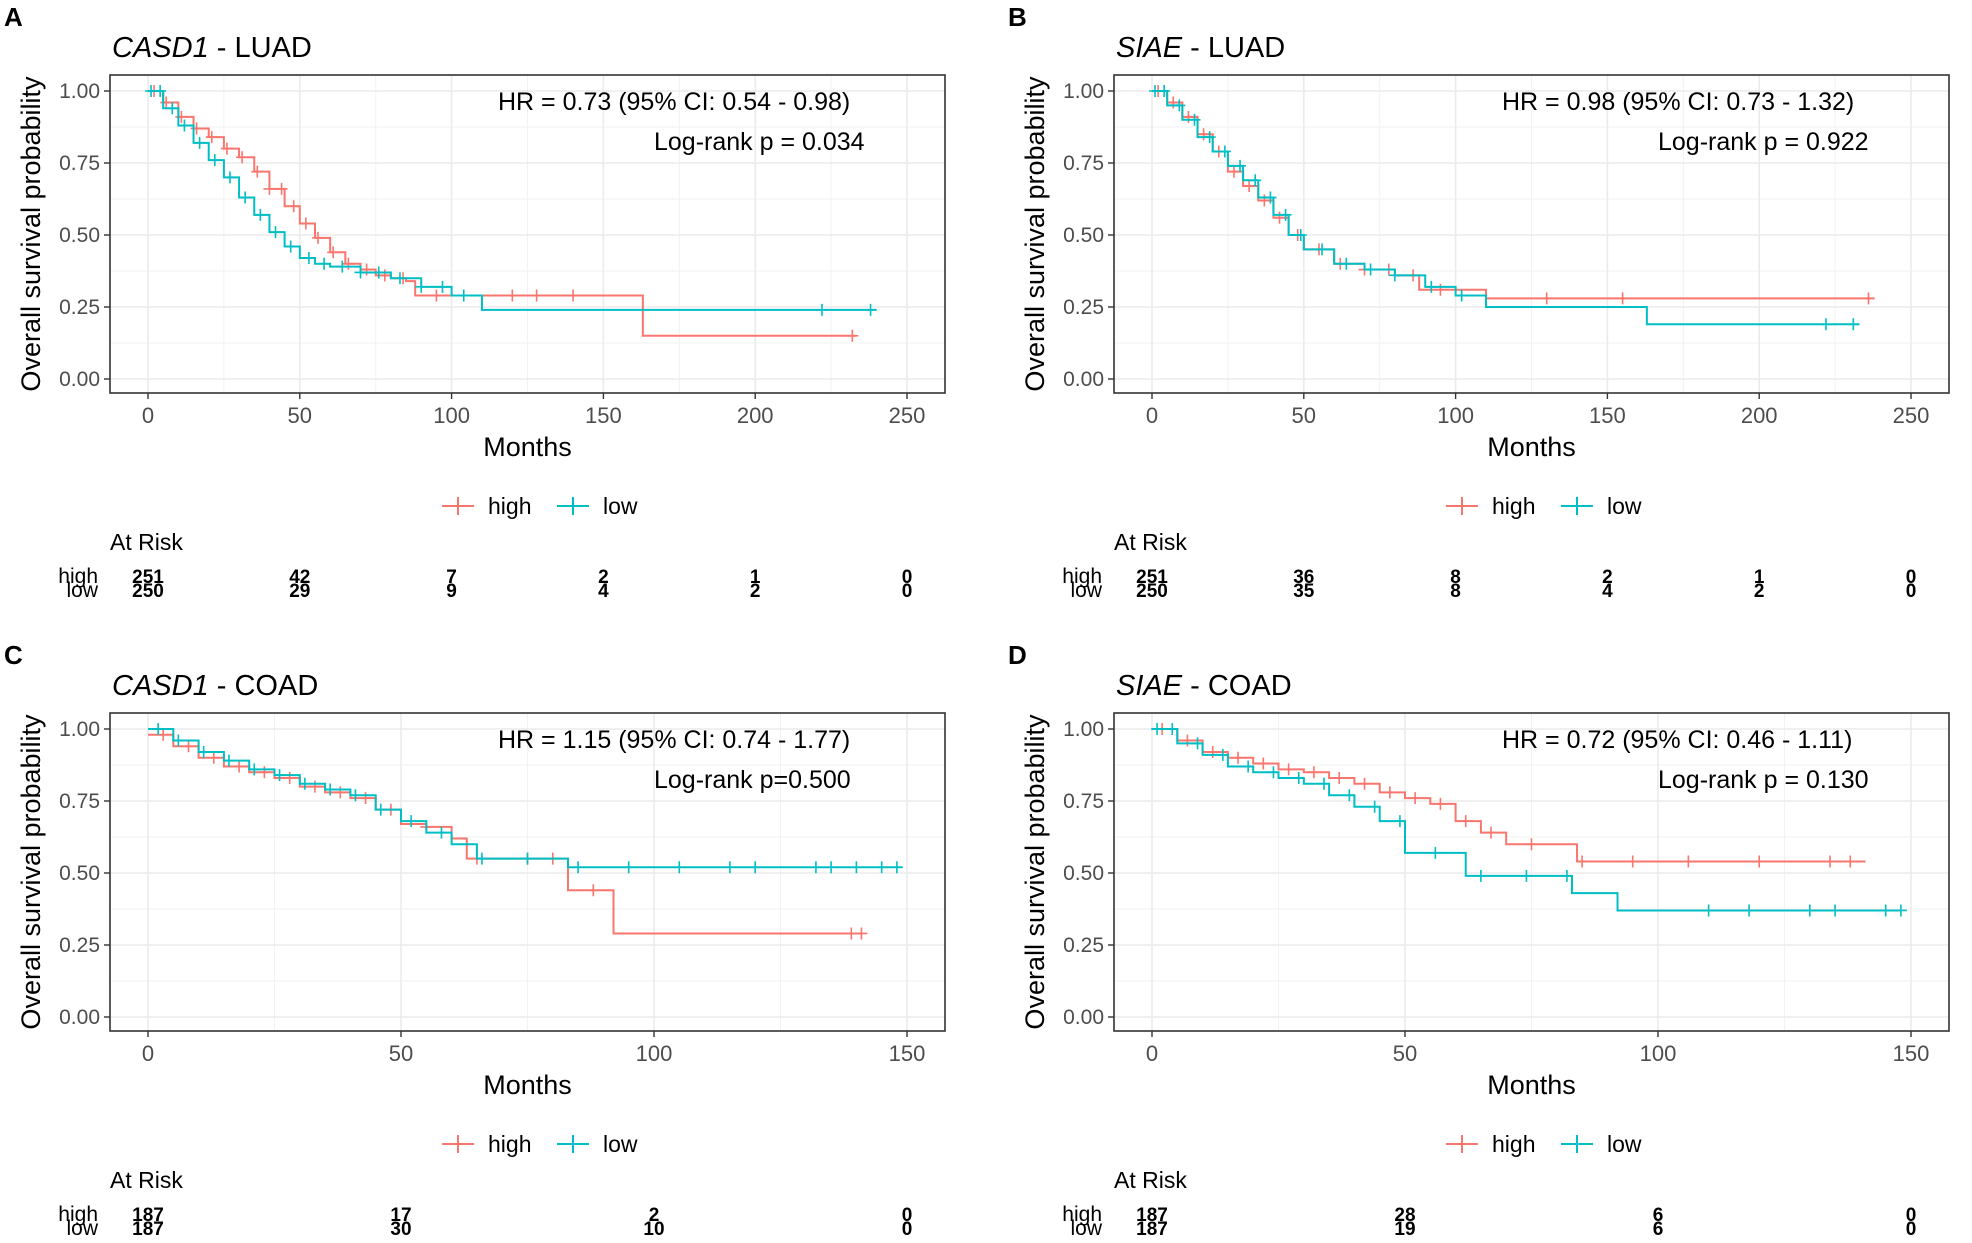  Describe the element at coordinates (1404, 1215) in the screenshot. I see `at-risk-count: 28` at that location.